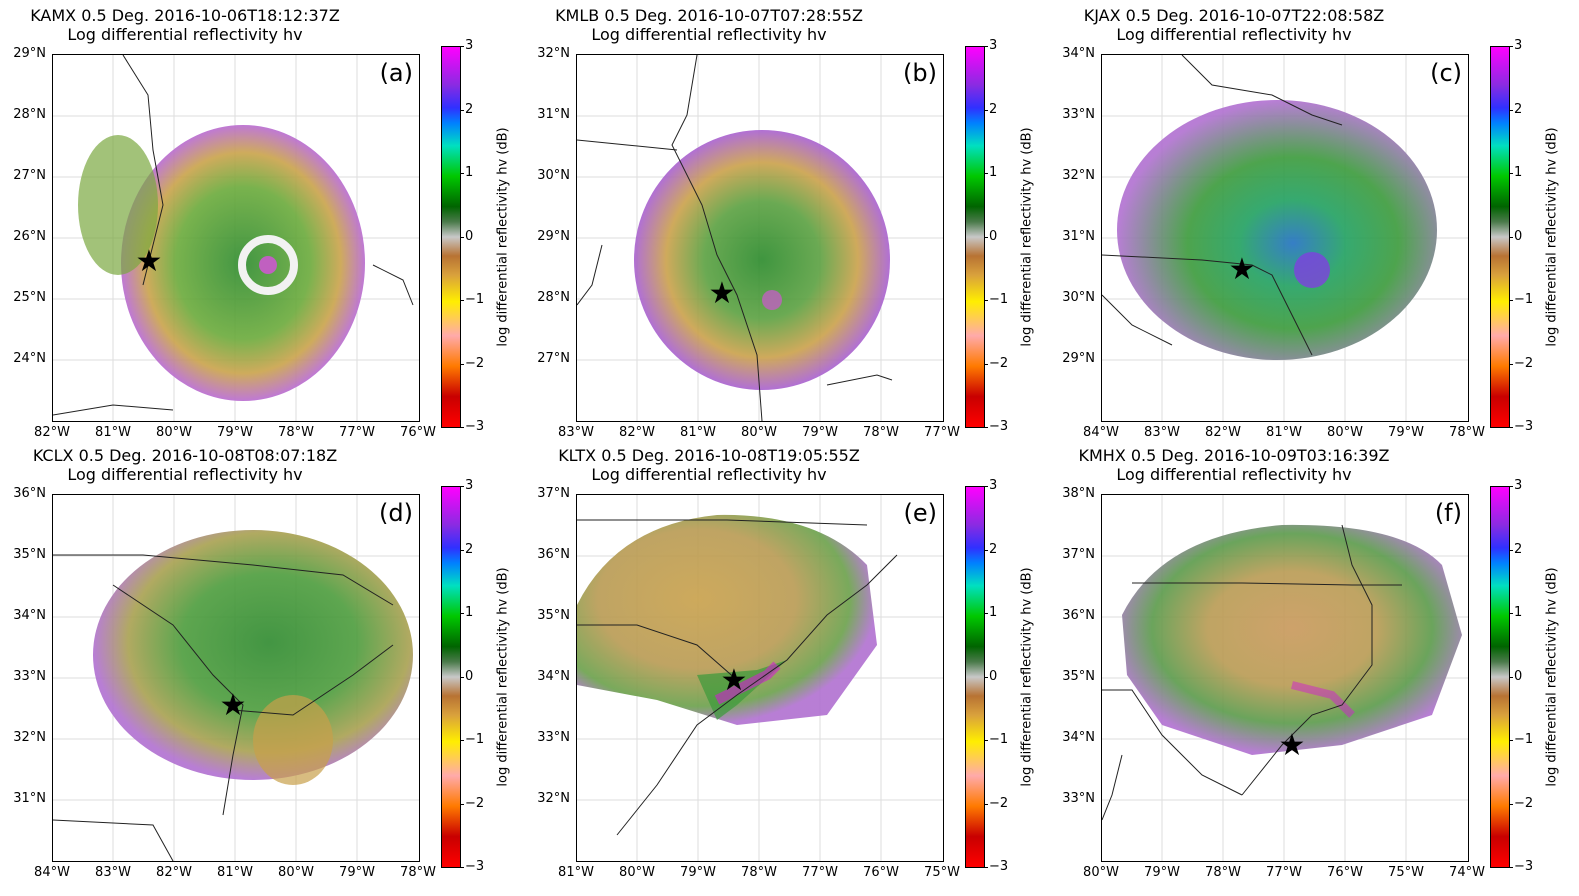 The width and height of the screenshot is (1579, 896). I want to click on radar-map: ★ (c), so click(1285, 238).